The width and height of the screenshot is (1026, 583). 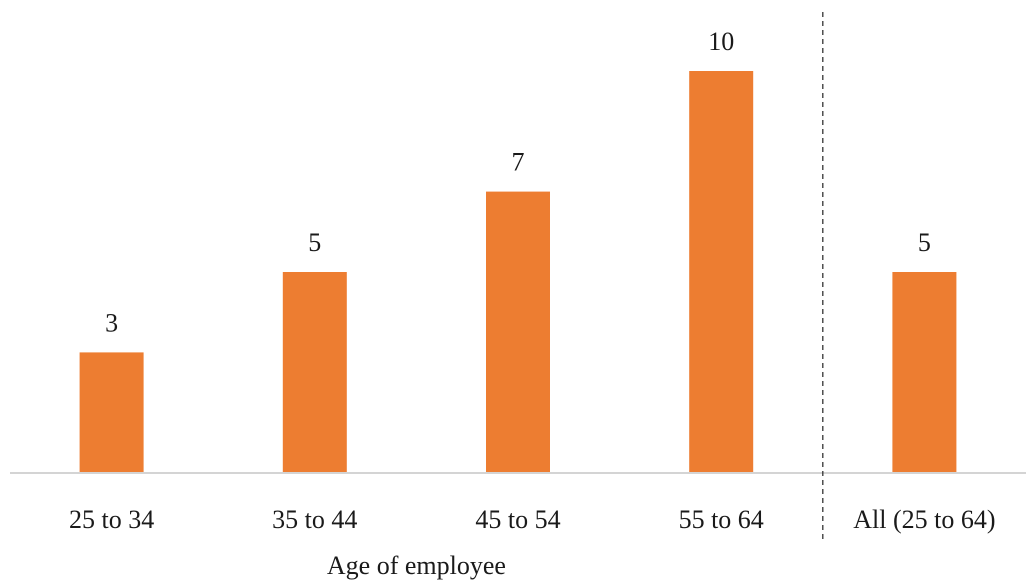 What do you see at coordinates (518, 162) in the screenshot?
I see `data-label-3: 7` at bounding box center [518, 162].